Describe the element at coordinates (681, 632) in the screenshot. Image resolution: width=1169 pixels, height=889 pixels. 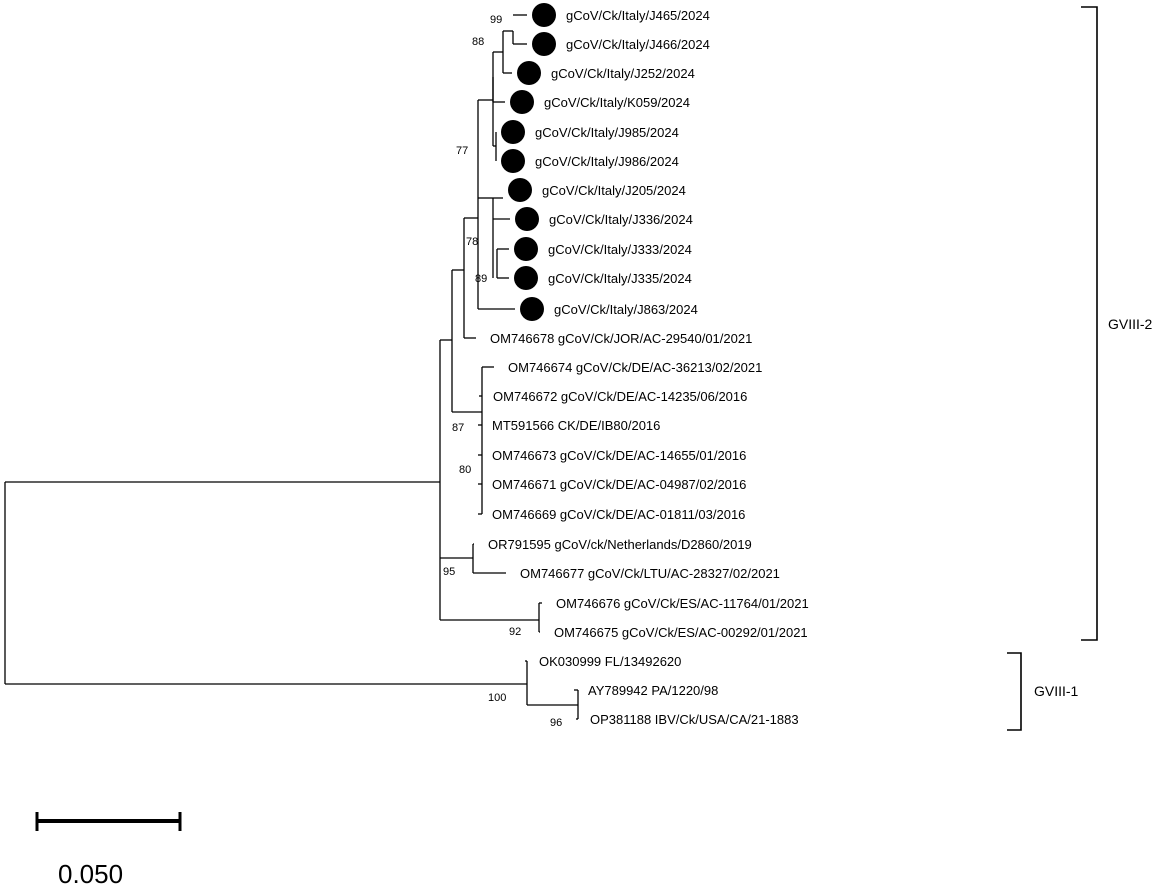
I see `tip-label: OM746675 gCoV/Ck/ES/AC-00292/01/2021` at that location.